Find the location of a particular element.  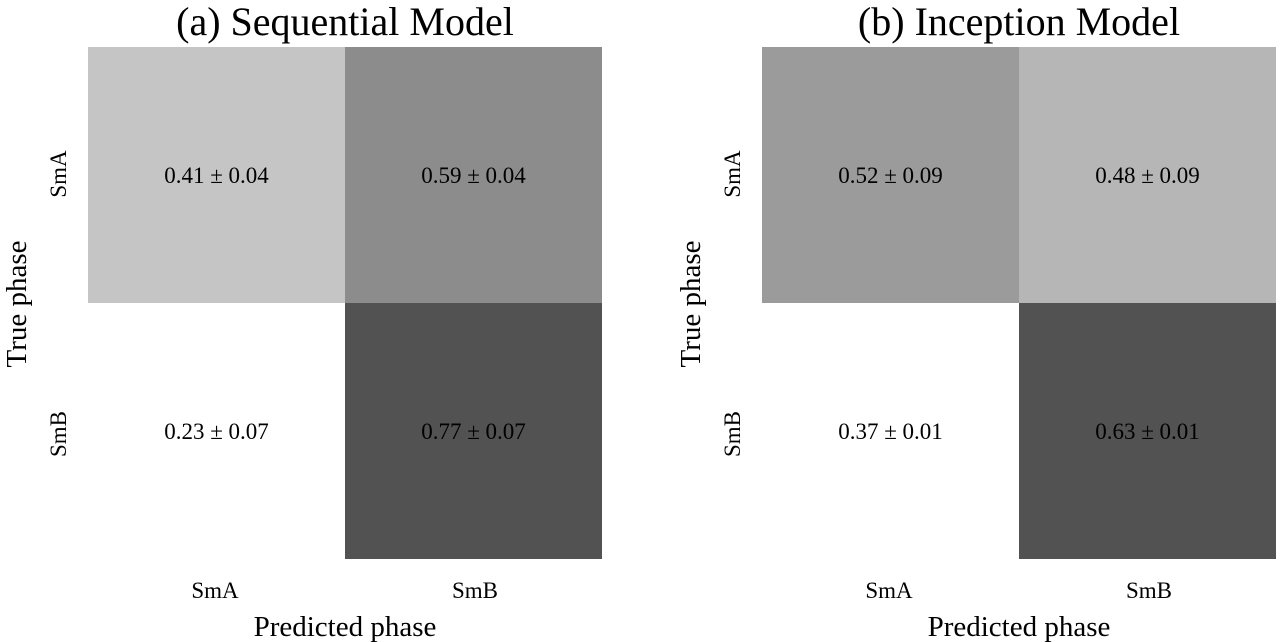

cell-label-SmB-SmB: 0.77 ± 0.07 is located at coordinates (473, 431).